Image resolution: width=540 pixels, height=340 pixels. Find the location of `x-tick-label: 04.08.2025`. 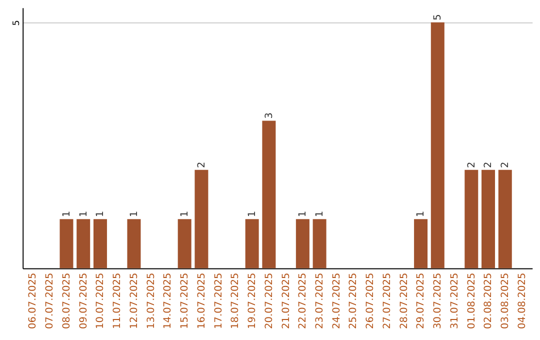

x-tick-label: 04.08.2025 is located at coordinates (522, 301).